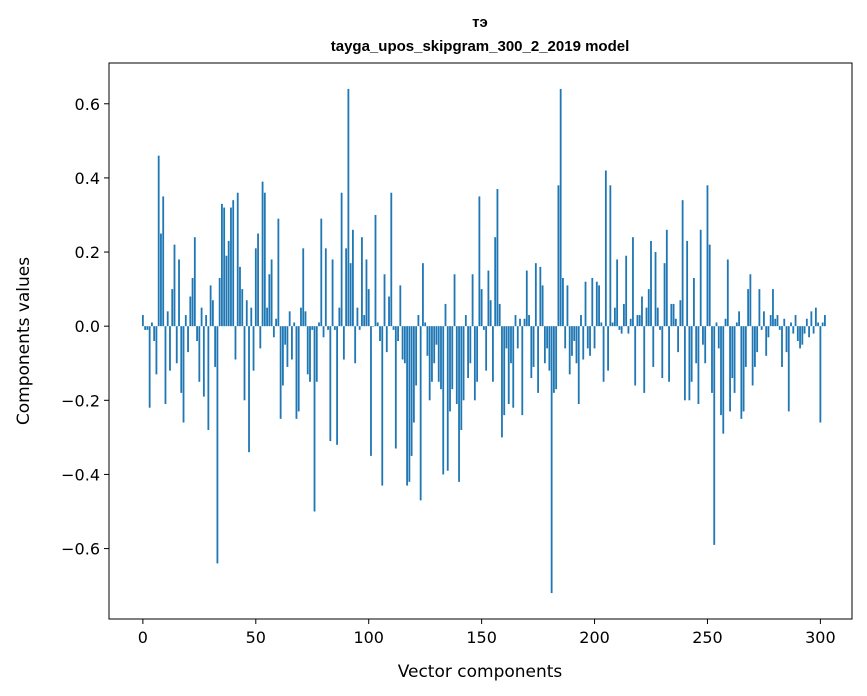 This screenshot has height=696, width=867. Describe the element at coordinates (594, 637) in the screenshot. I see `x-tick-label: 200` at that location.